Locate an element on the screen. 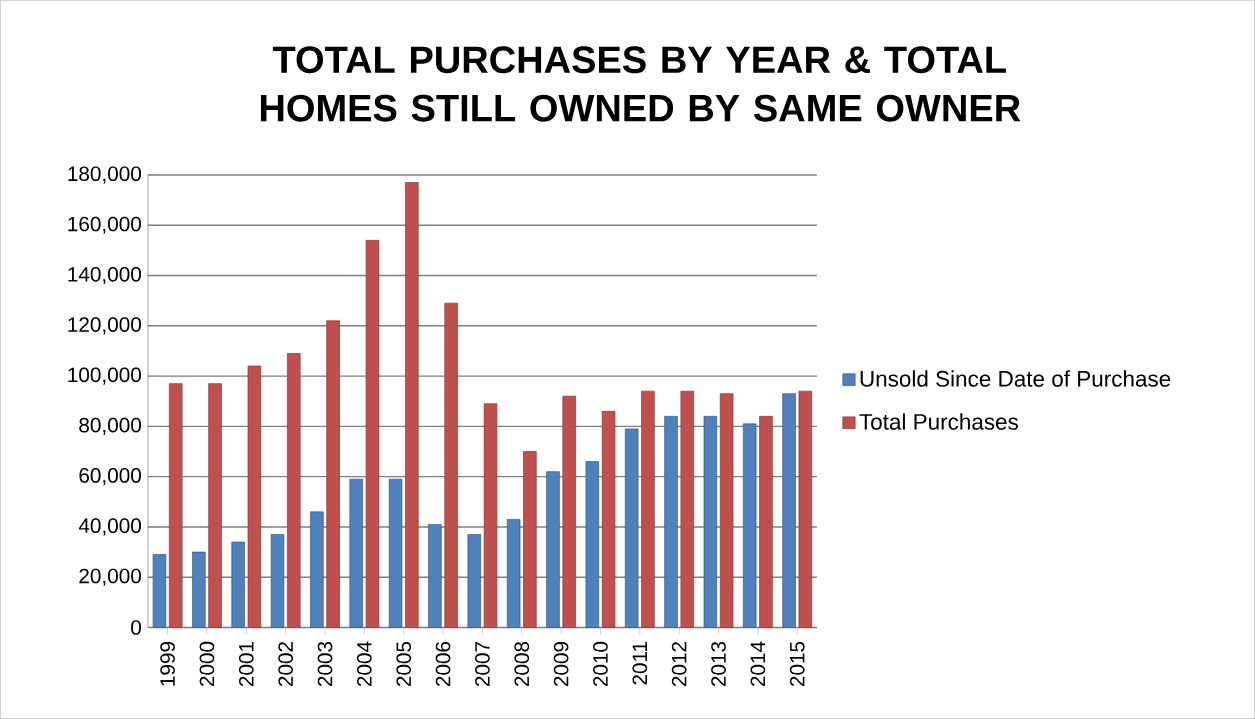 Image resolution: width=1255 pixels, height=719 pixels. y-tick-label: 0 is located at coordinates (136, 627).